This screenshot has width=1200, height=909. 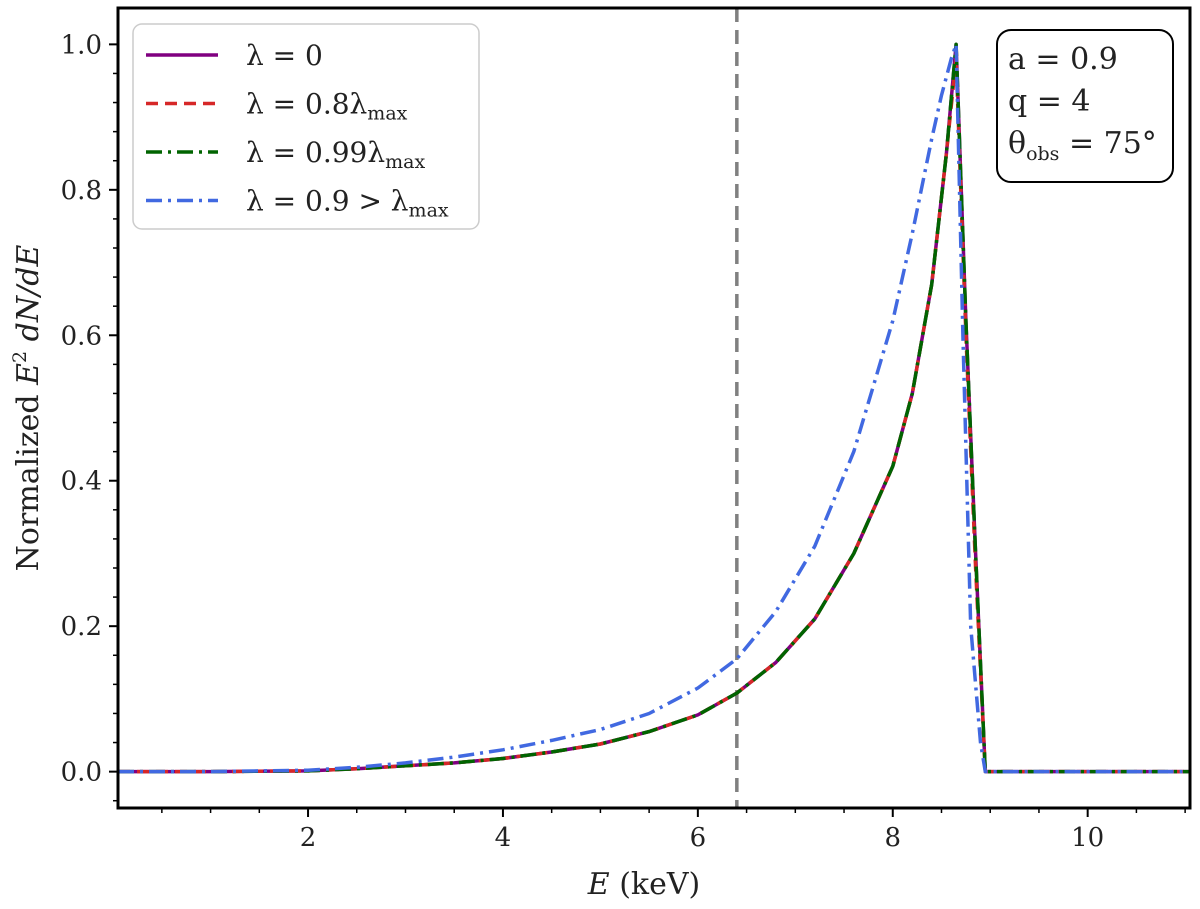 I want to click on legend-label-0: λ = 0, so click(x=284, y=55).